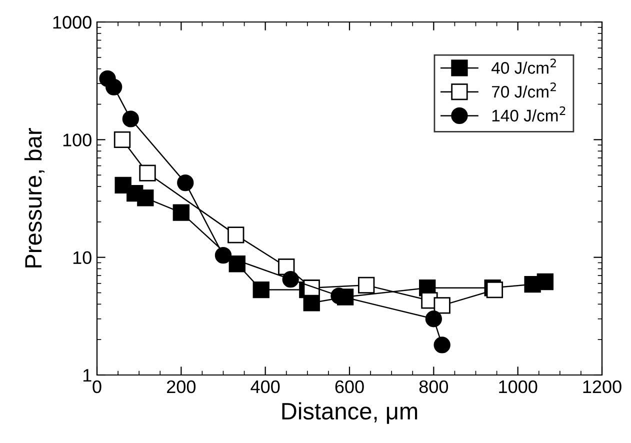 The width and height of the screenshot is (631, 443). Describe the element at coordinates (34, 198) in the screenshot. I see `y-axis-title: Pressure, bar` at that location.